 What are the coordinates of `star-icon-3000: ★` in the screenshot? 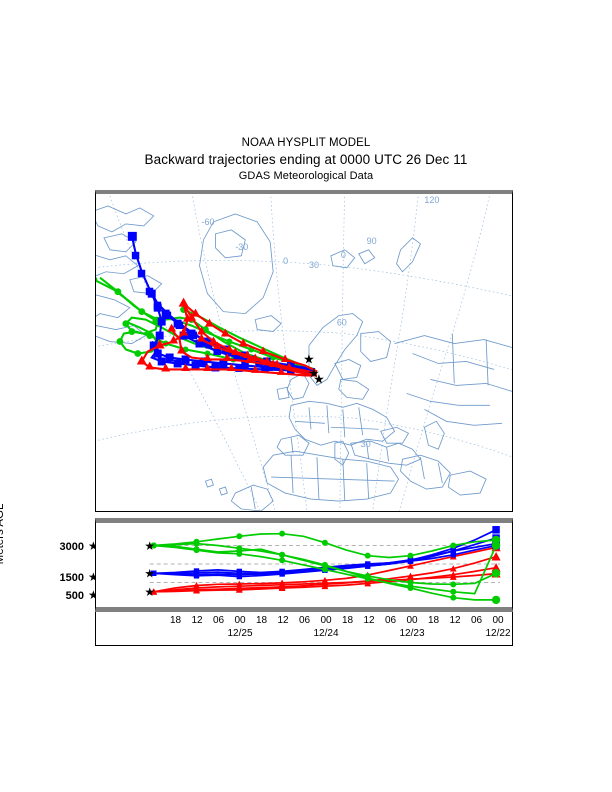 It's located at (93, 546).